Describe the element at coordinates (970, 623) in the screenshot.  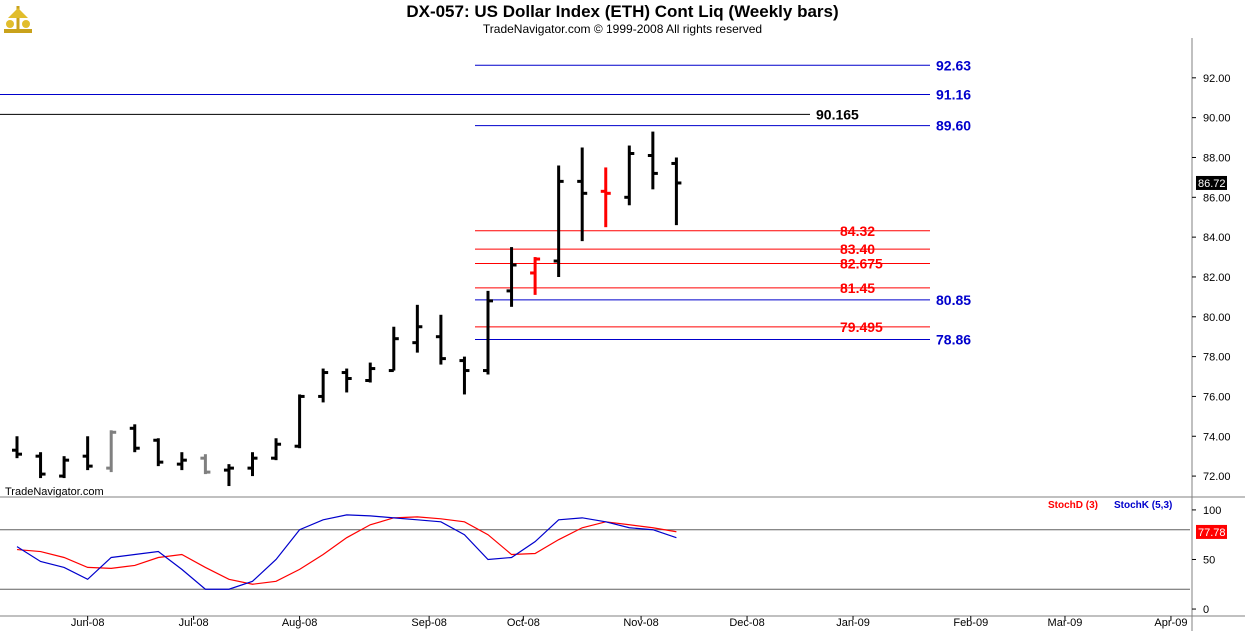
I see `x-tick-label: Feb-09` at that location.